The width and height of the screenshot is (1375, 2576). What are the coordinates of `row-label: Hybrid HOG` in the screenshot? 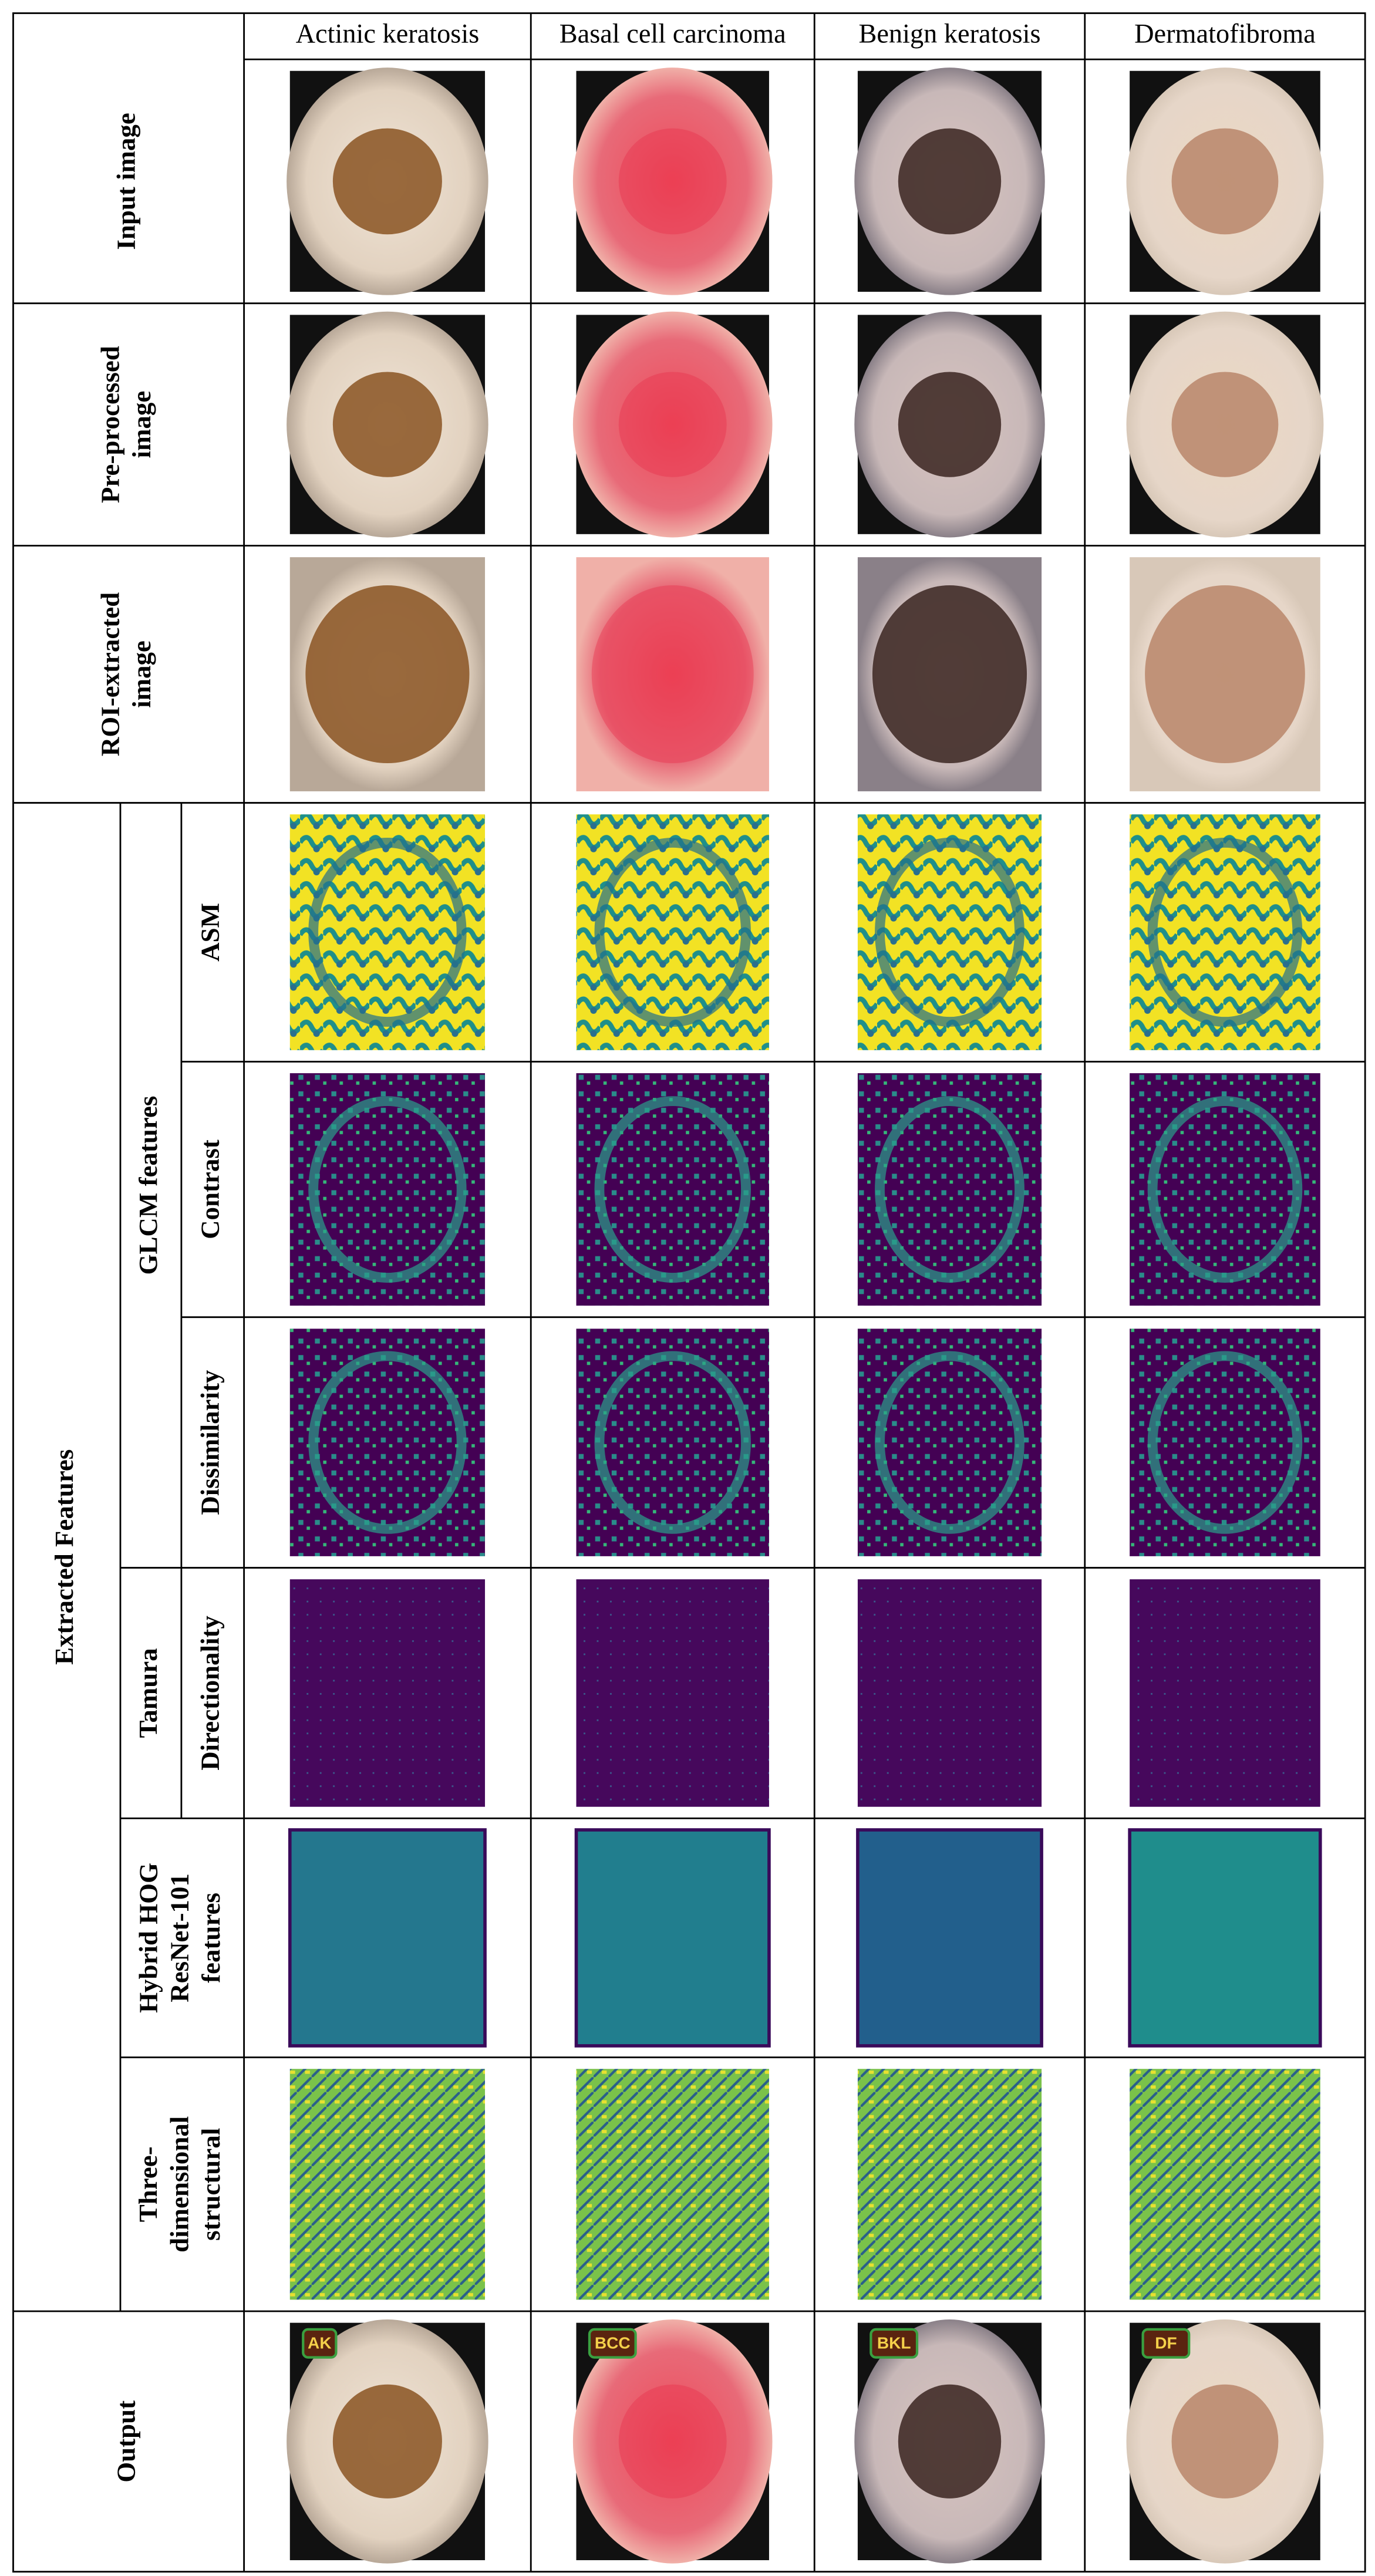 It's located at (148, 1938).